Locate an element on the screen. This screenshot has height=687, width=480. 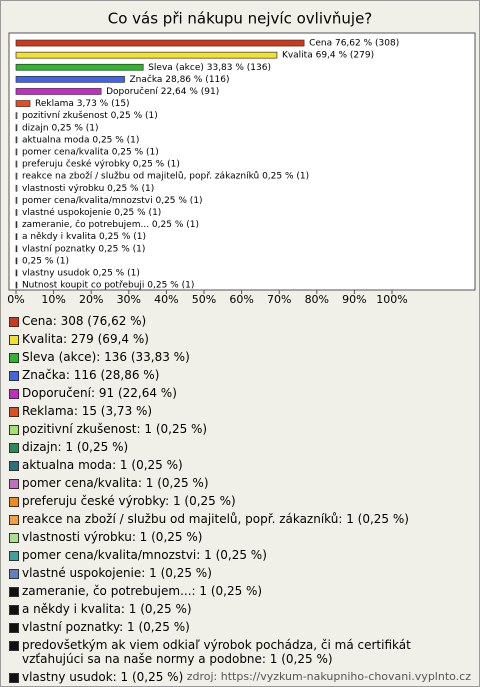
legend-item: aktualna moda: 1 (0,25 %) is located at coordinates (241, 465).